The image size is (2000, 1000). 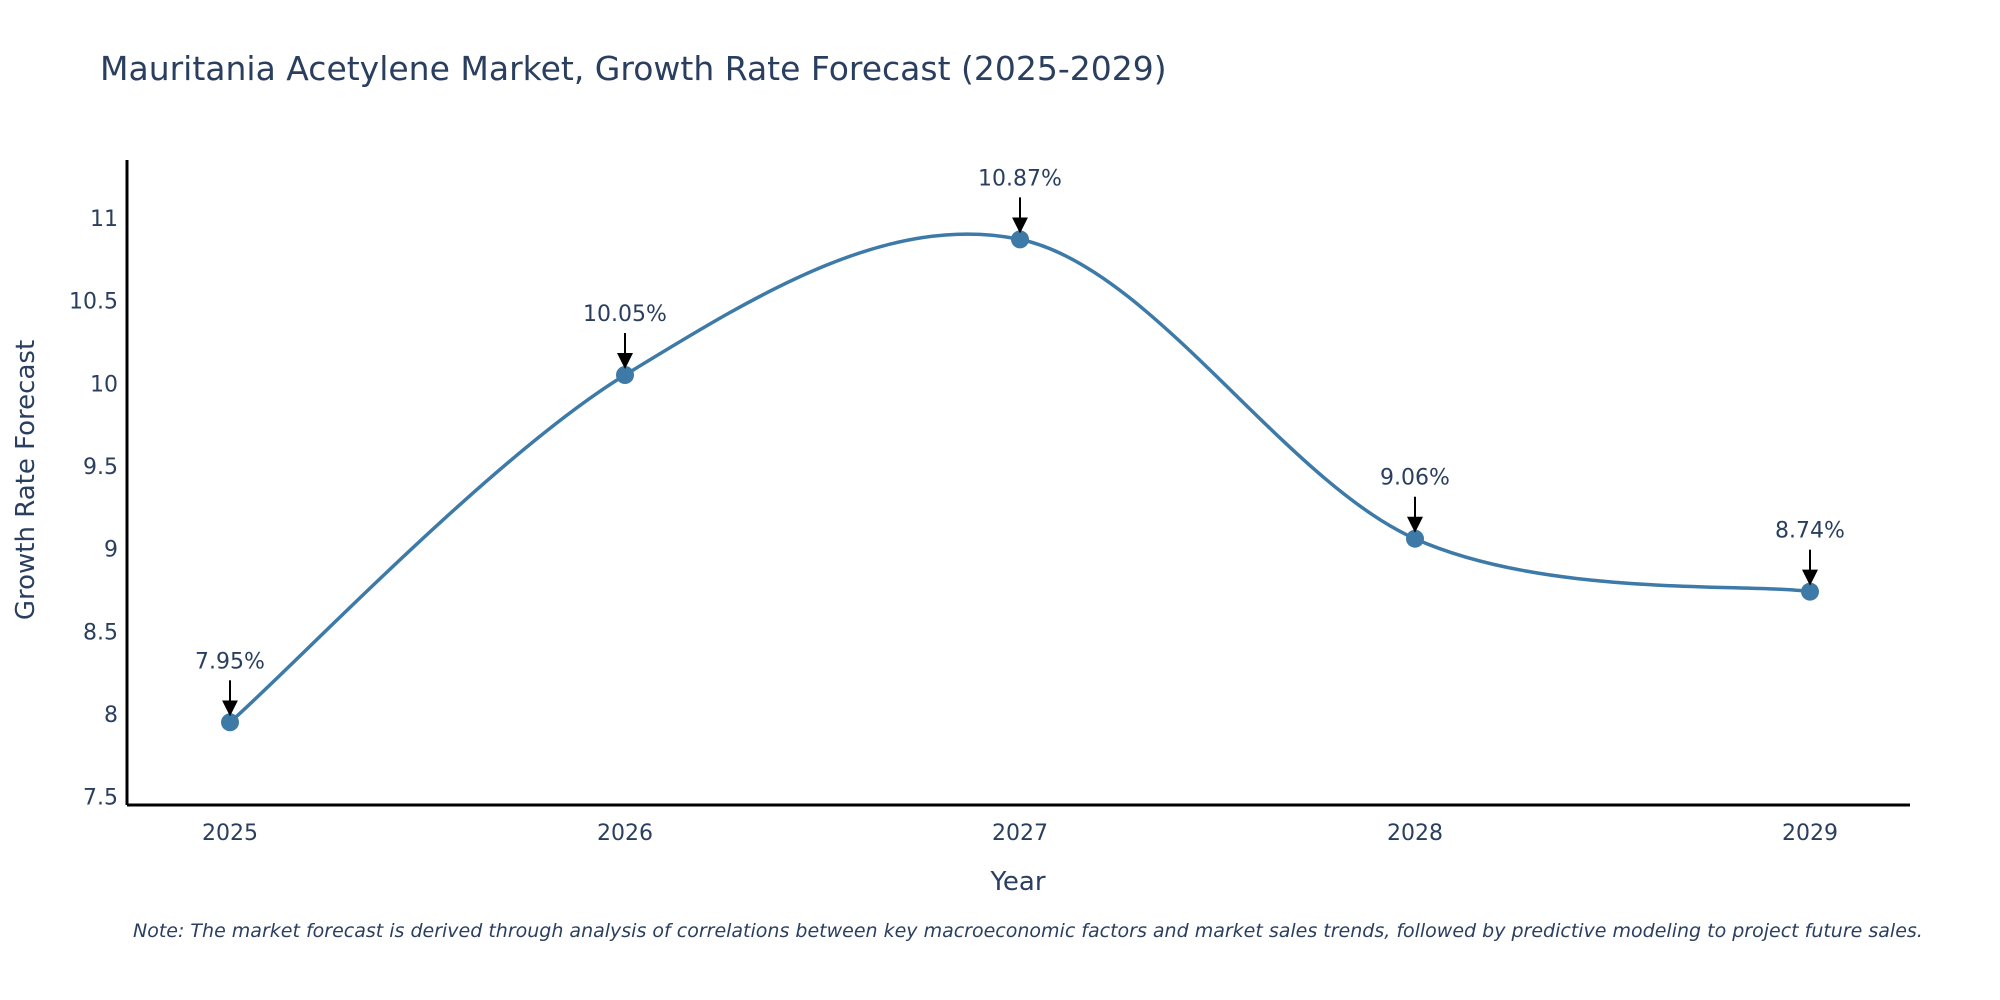 I want to click on y-tick-label: 11, so click(x=104, y=219).